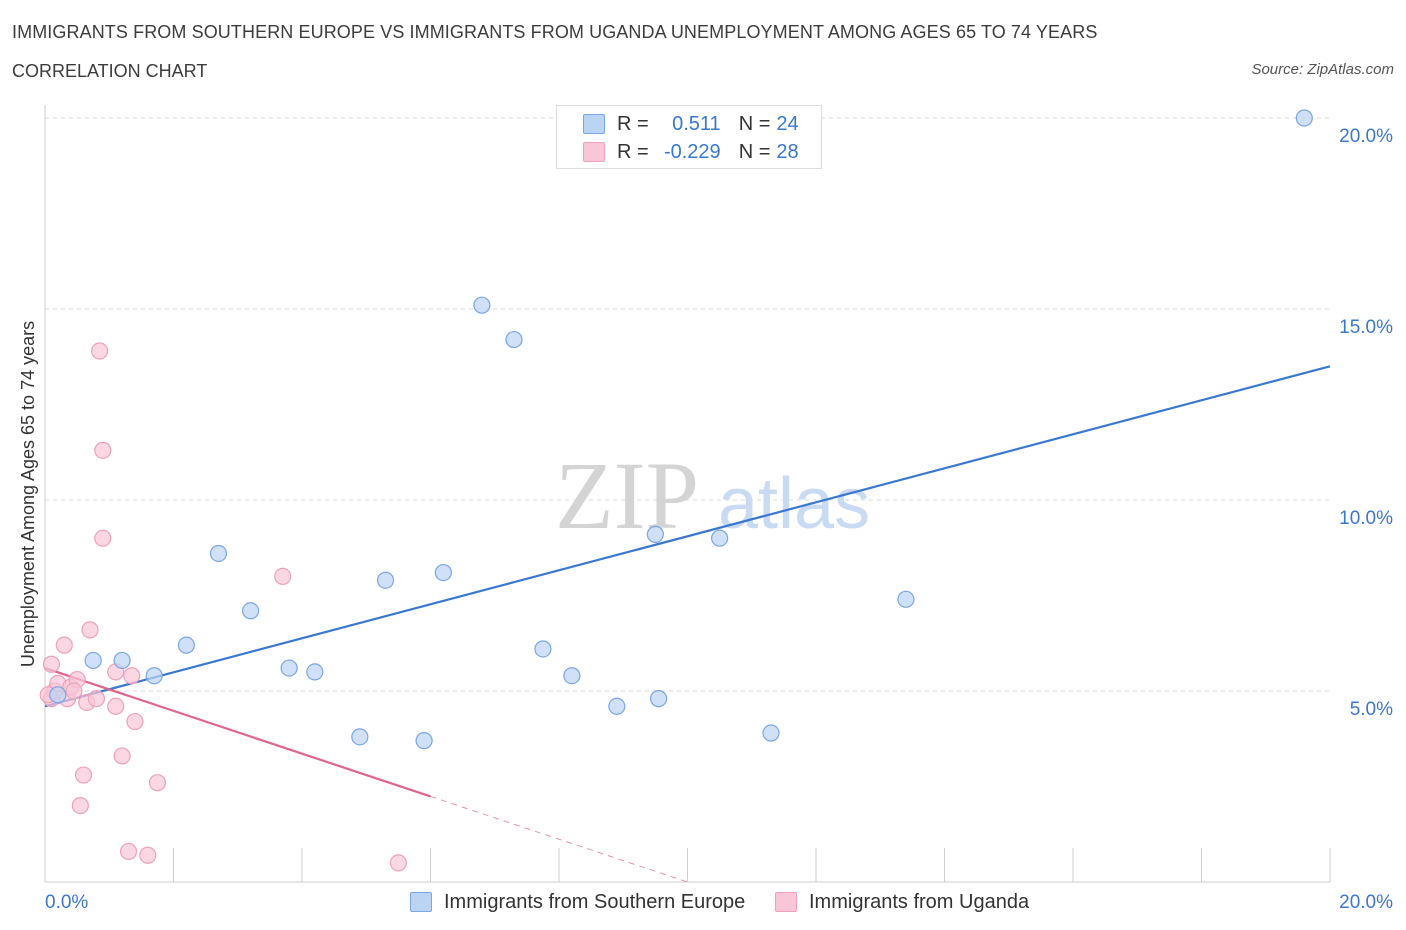 This screenshot has width=1406, height=930. I want to click on legend-r-value: -0.229, so click(692, 151).